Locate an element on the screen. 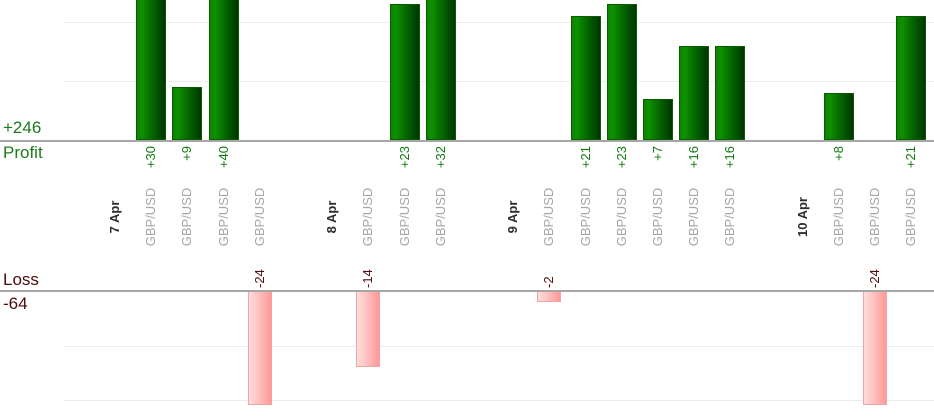  loss-axis-line is located at coordinates (467, 291).